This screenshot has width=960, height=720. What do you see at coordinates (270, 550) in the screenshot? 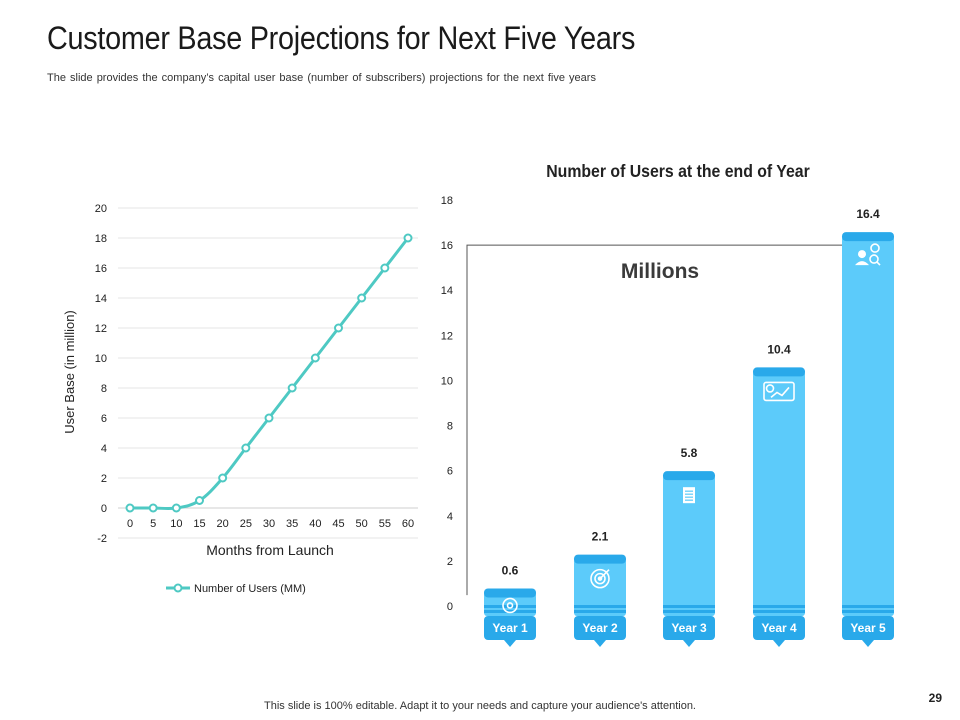
I see `line-x-axis-title: Months from Launch` at bounding box center [270, 550].